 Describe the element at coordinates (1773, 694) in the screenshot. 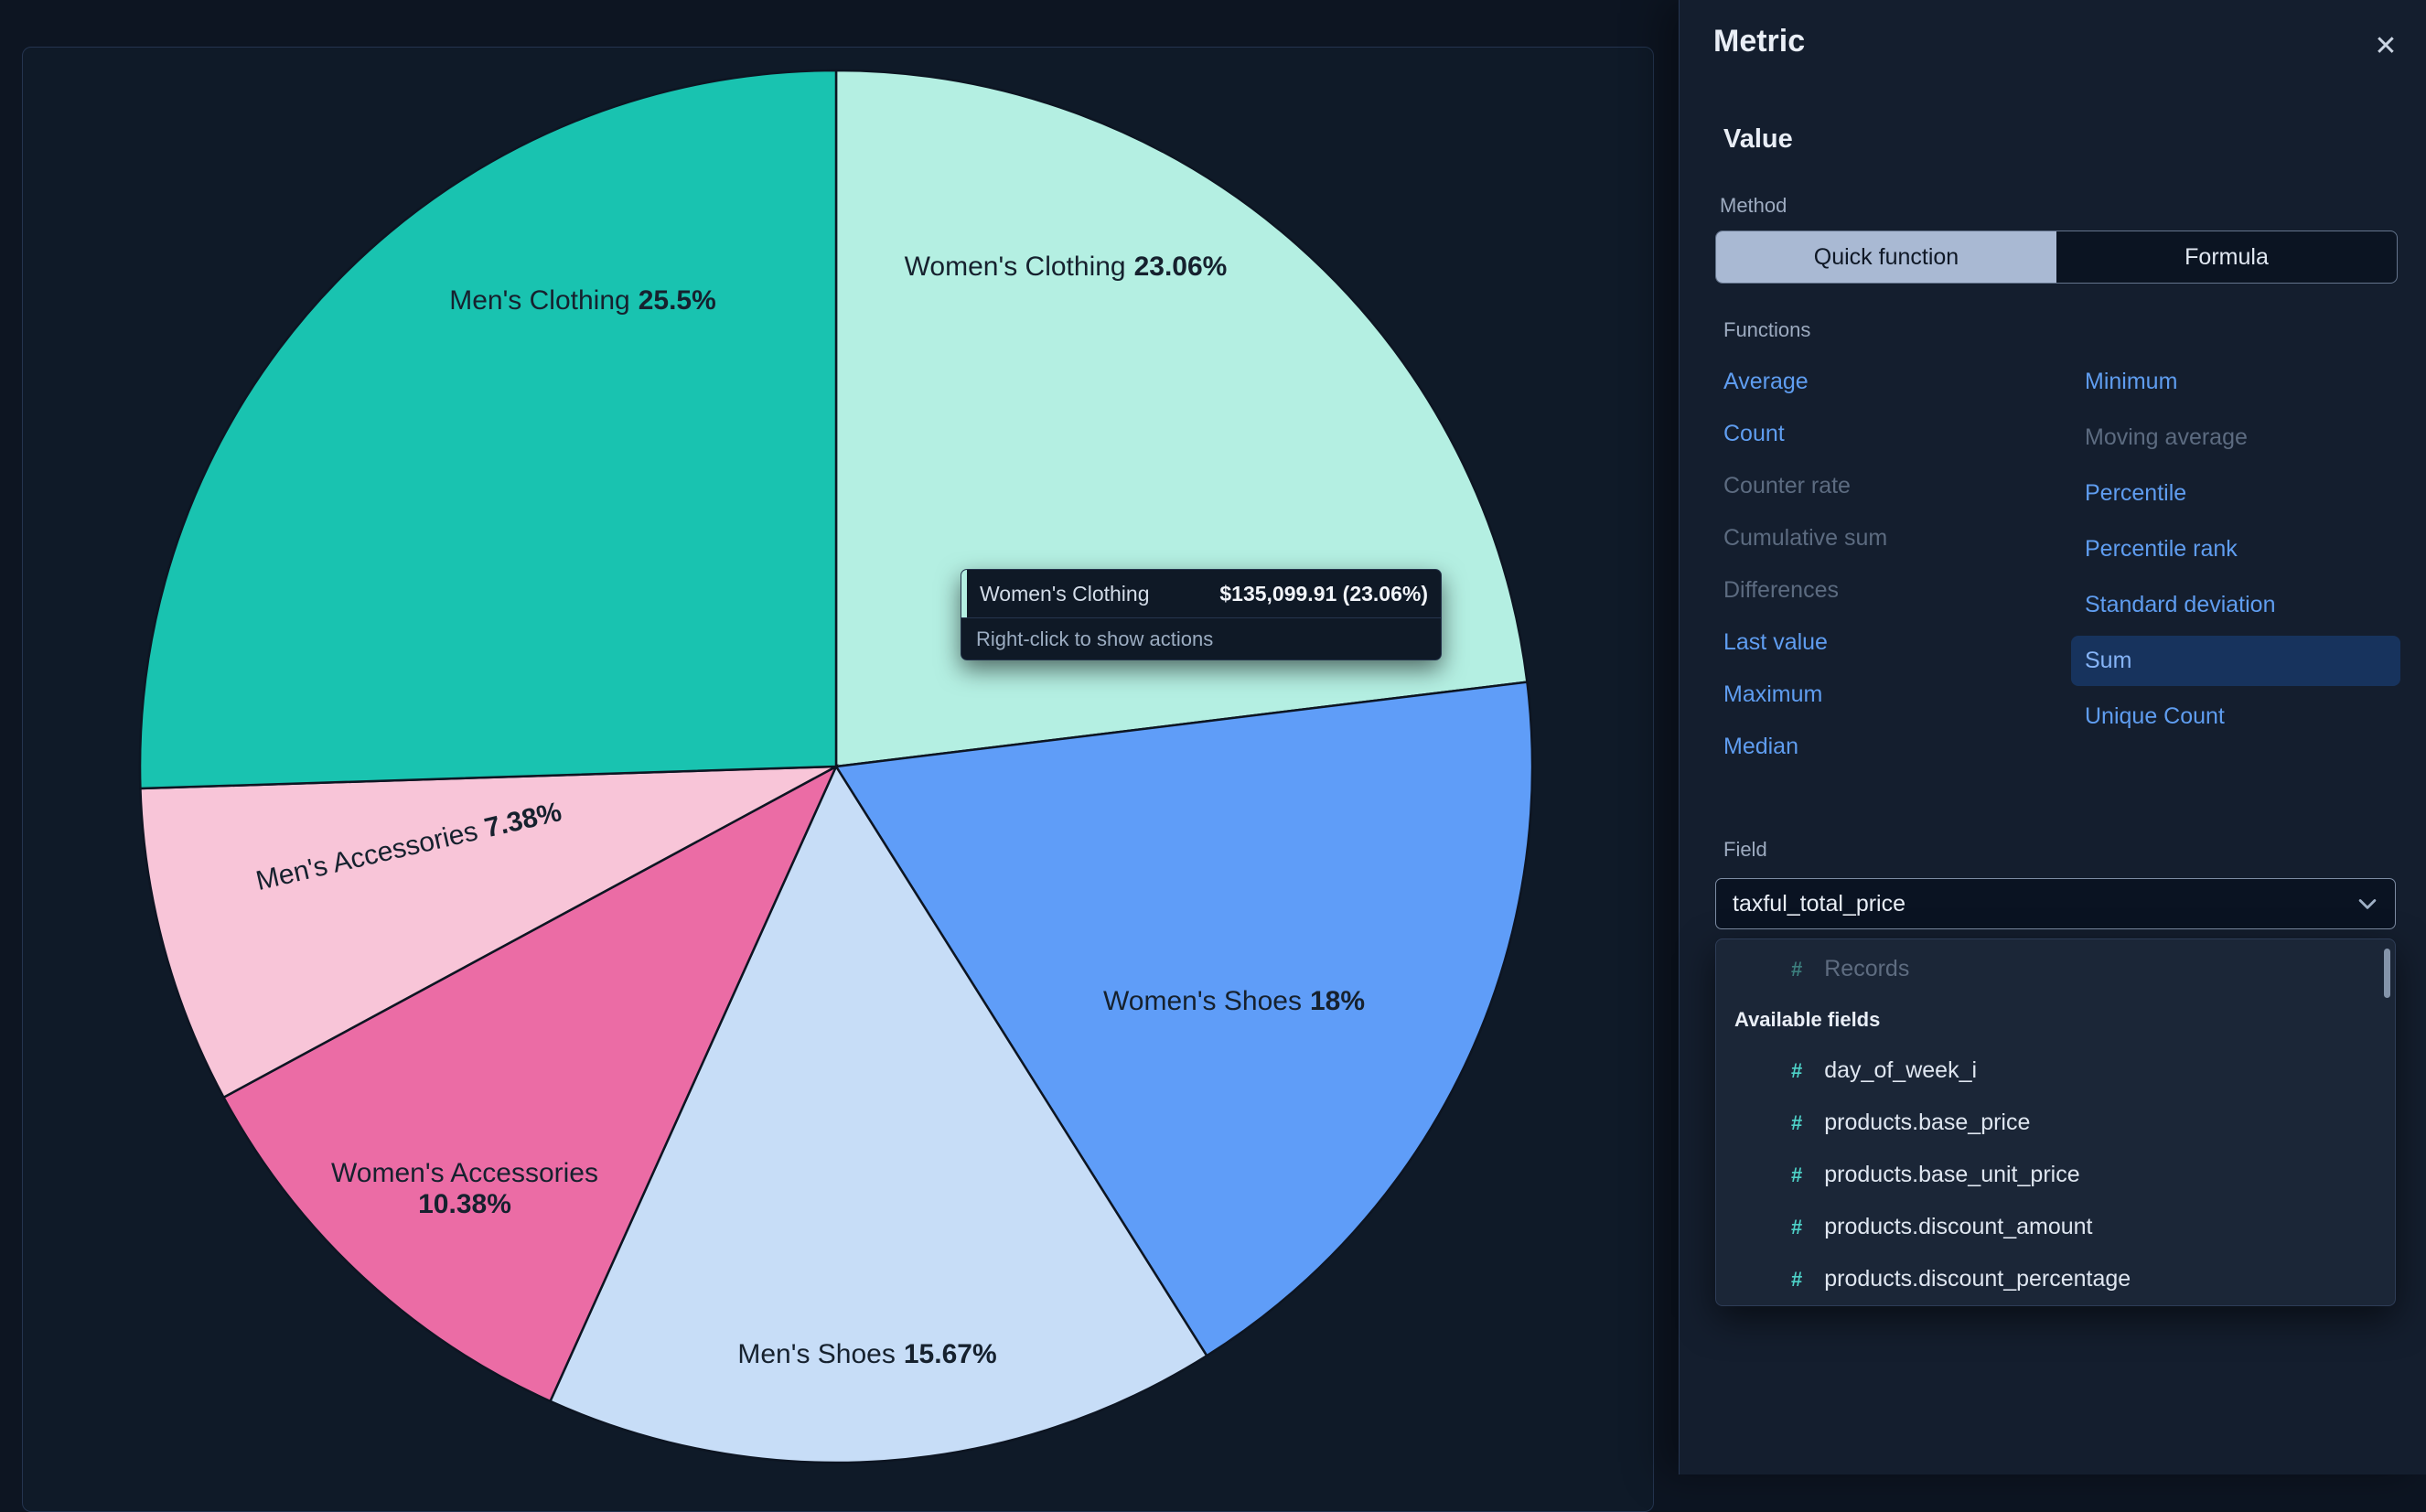

I see `function-maximum: Maximum` at that location.